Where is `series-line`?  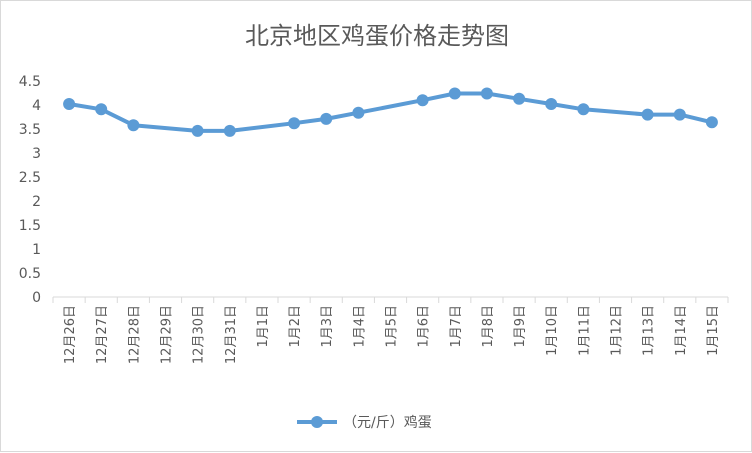 series-line is located at coordinates (390, 112).